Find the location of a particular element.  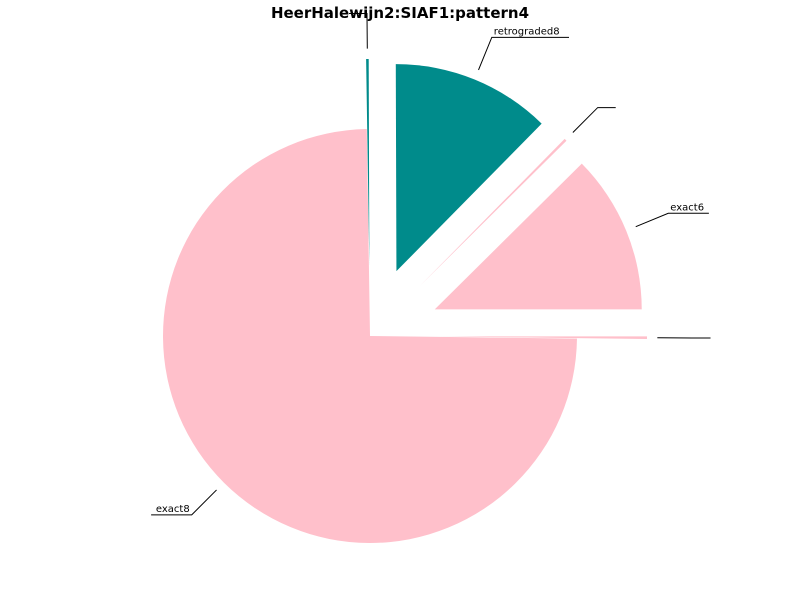

chart-title: HeerHalewijn2:SIAF1:pattern4 is located at coordinates (400, 13).